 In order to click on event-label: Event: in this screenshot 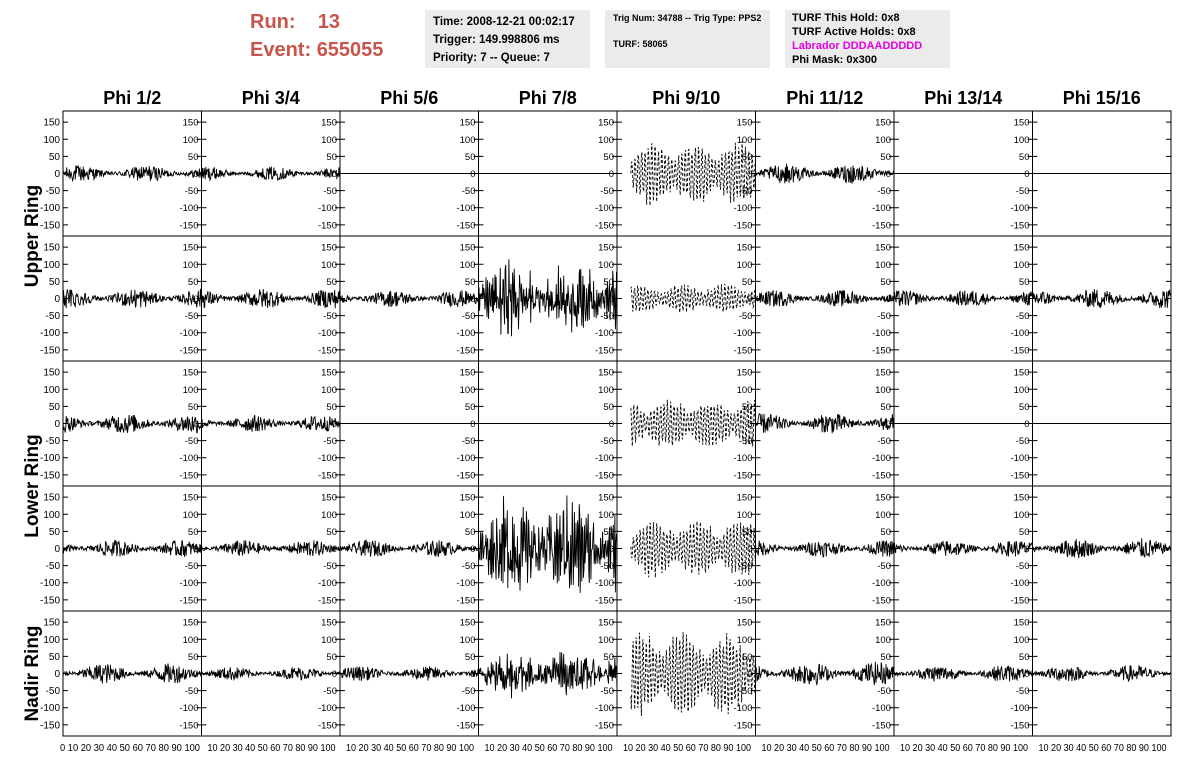, I will do `click(281, 50)`.